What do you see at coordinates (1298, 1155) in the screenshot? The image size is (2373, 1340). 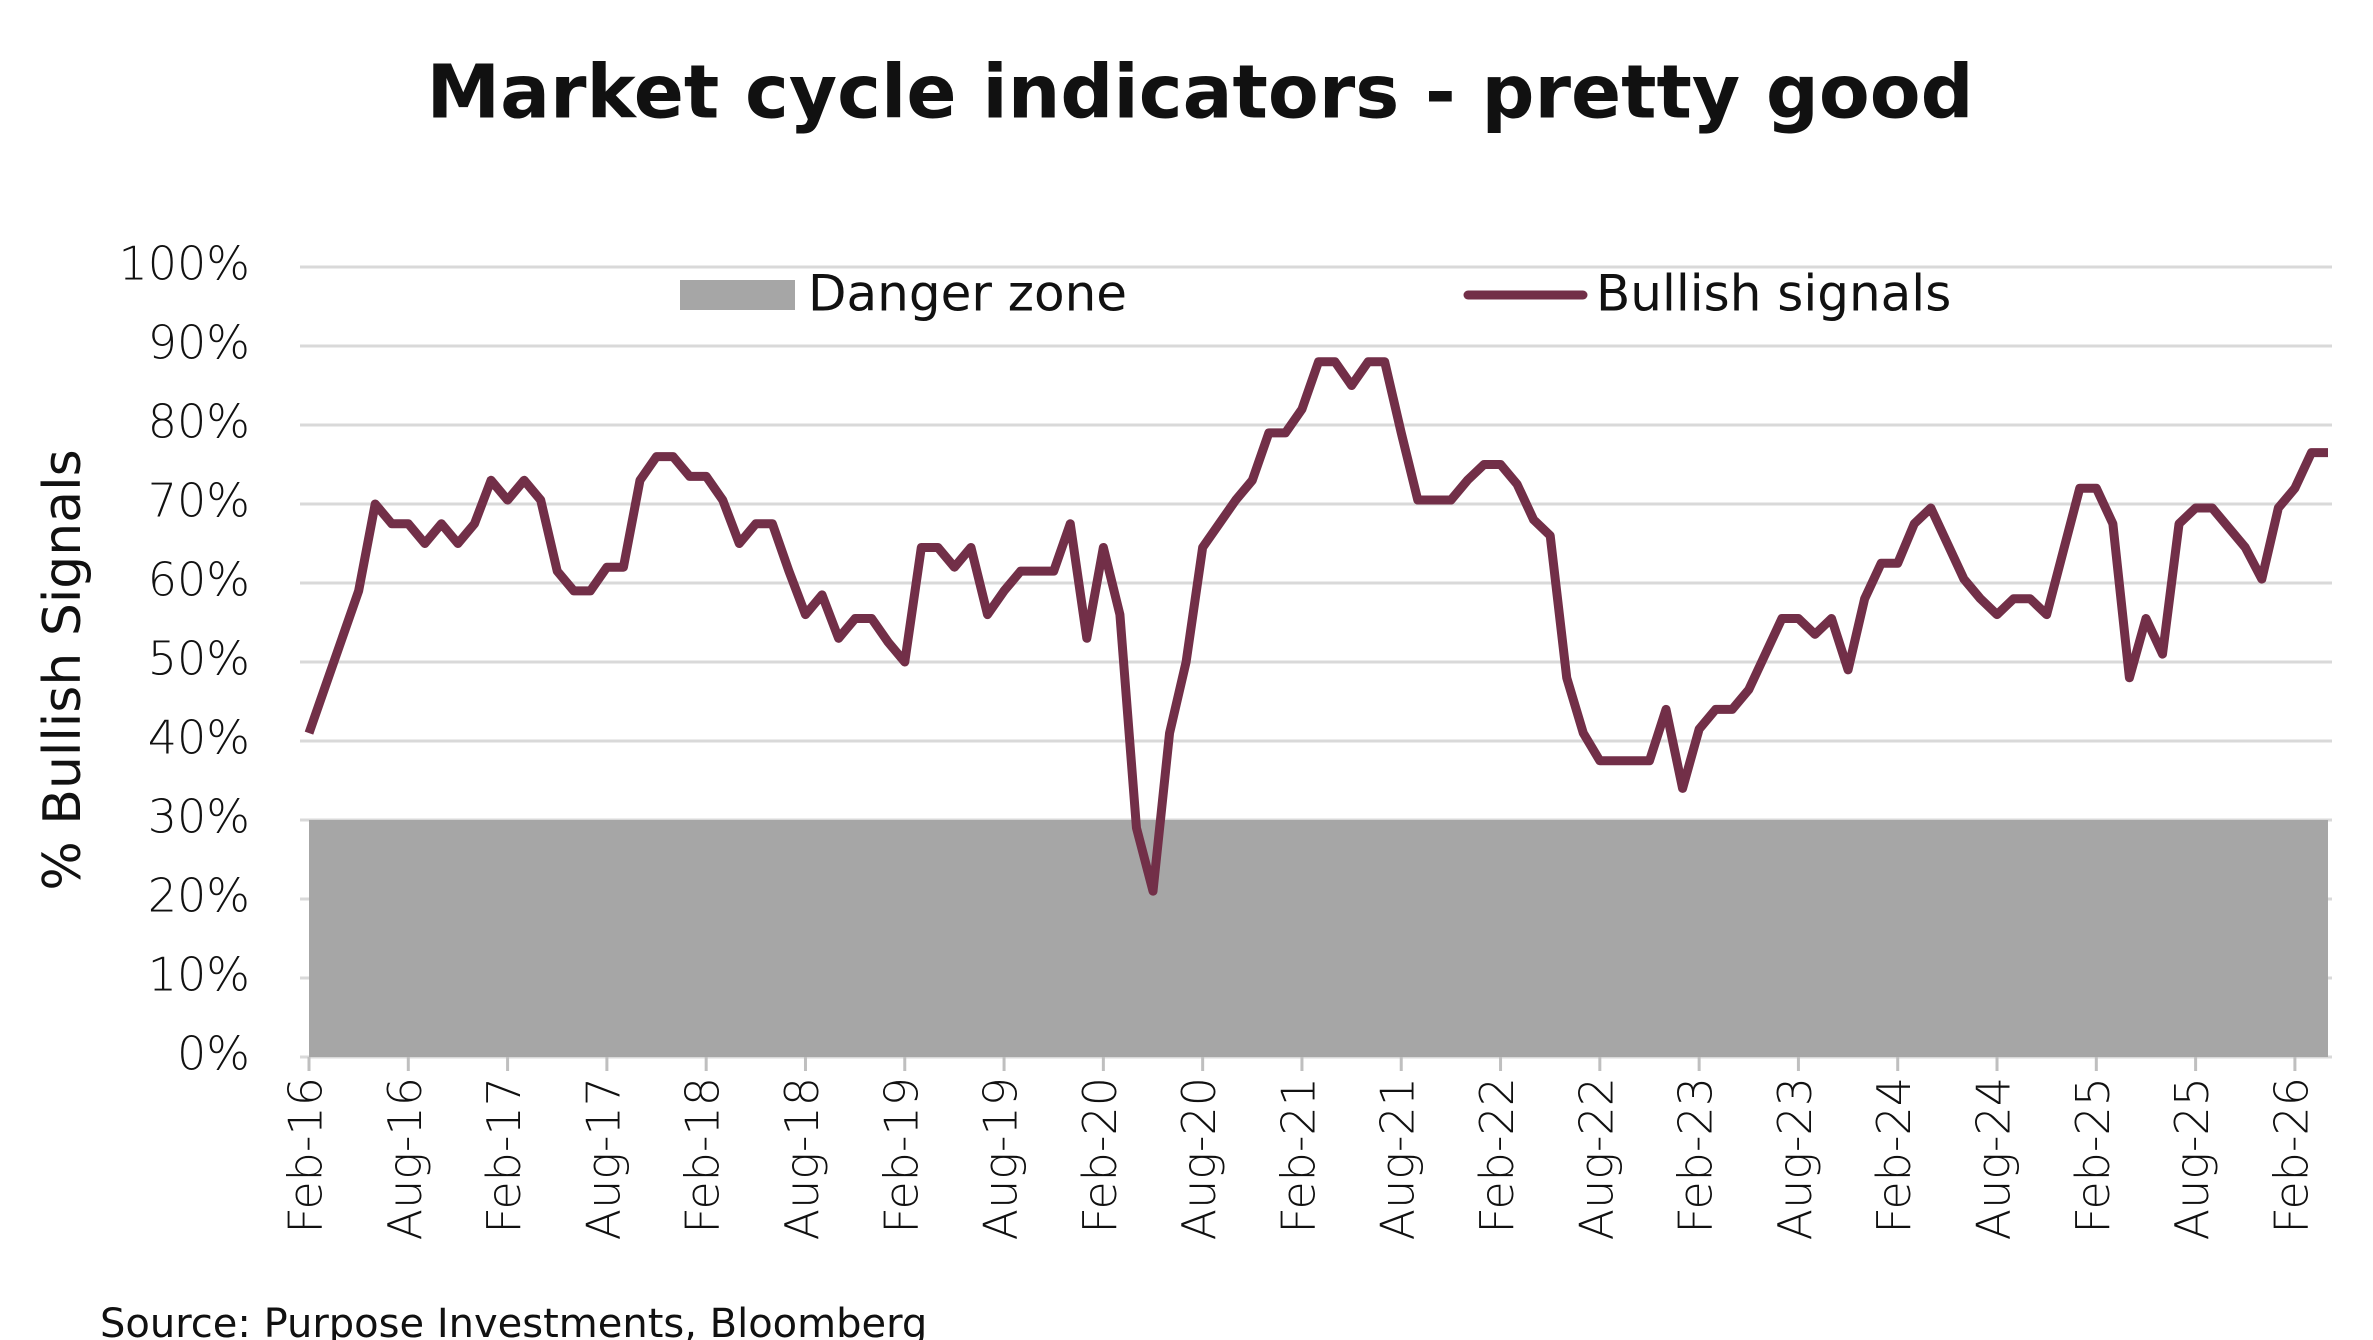 I see `x-tick-label: Feb-21` at bounding box center [1298, 1155].